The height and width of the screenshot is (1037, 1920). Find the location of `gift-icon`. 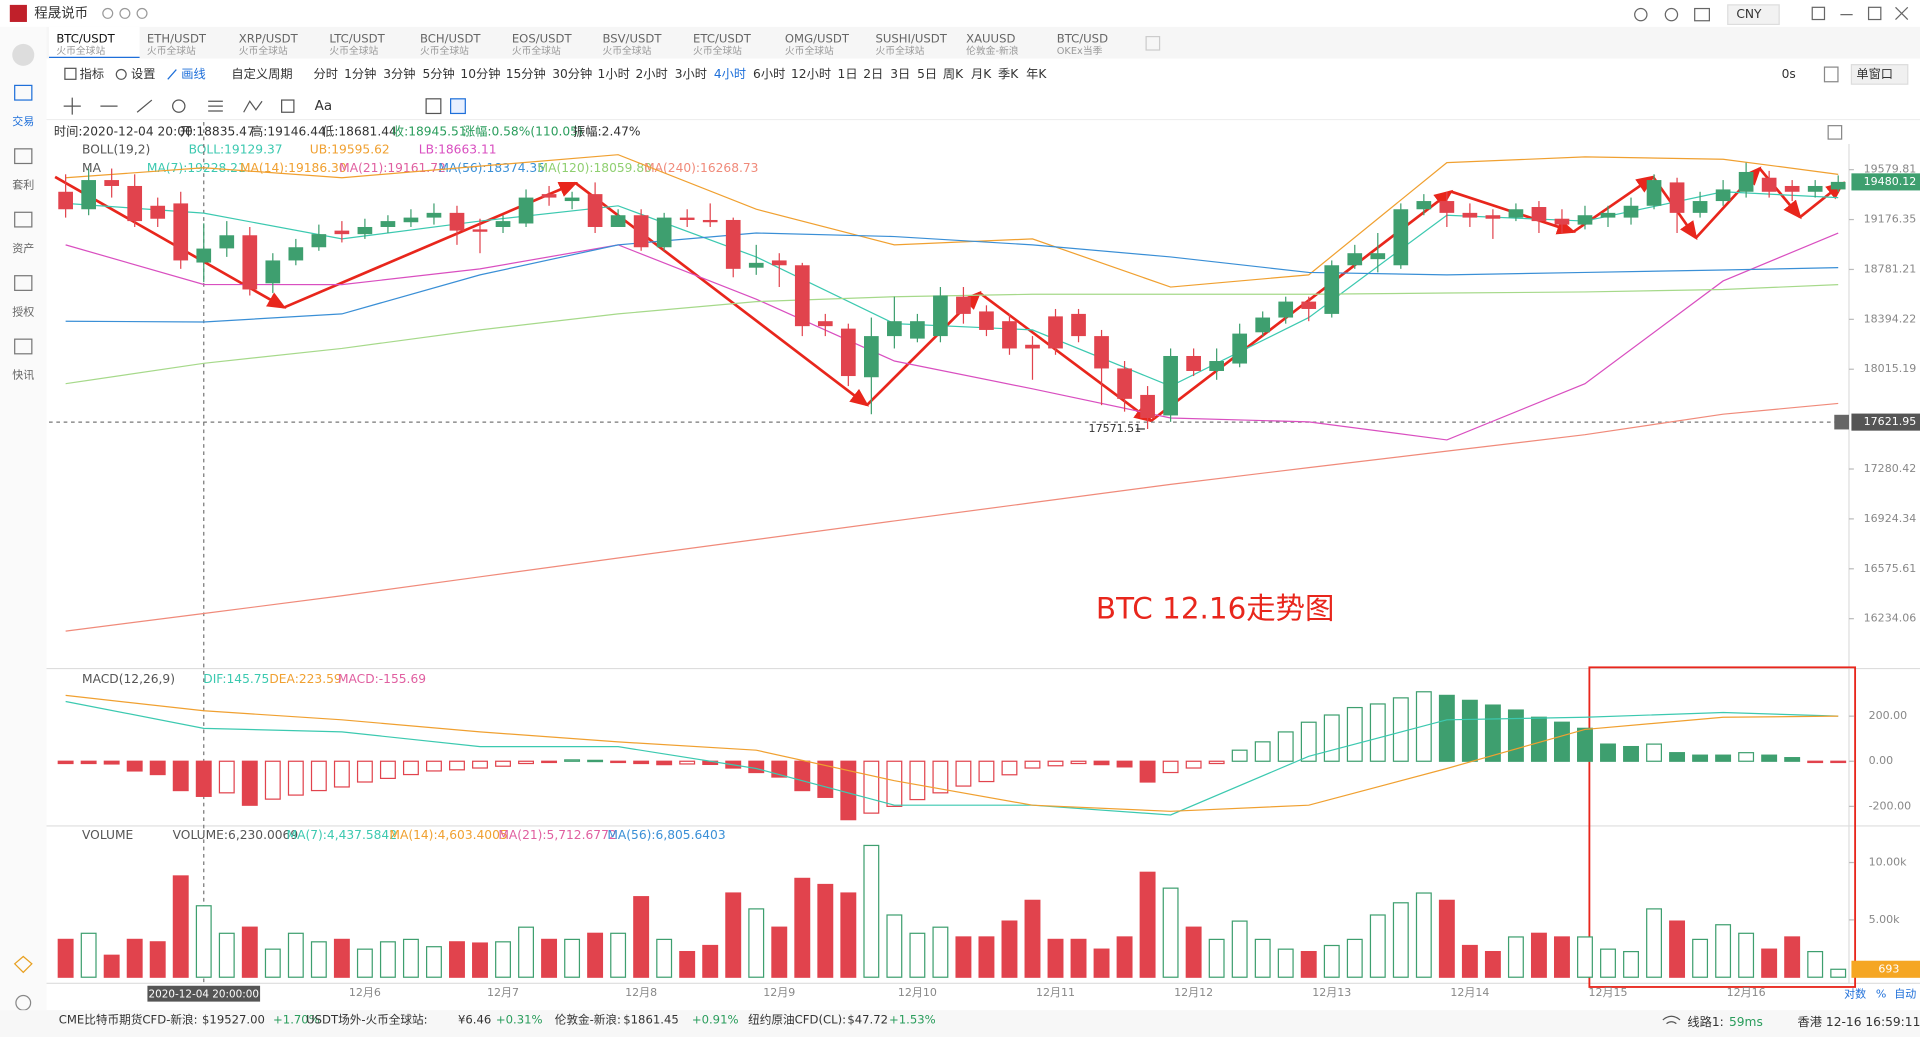

gift-icon is located at coordinates (1702, 14).